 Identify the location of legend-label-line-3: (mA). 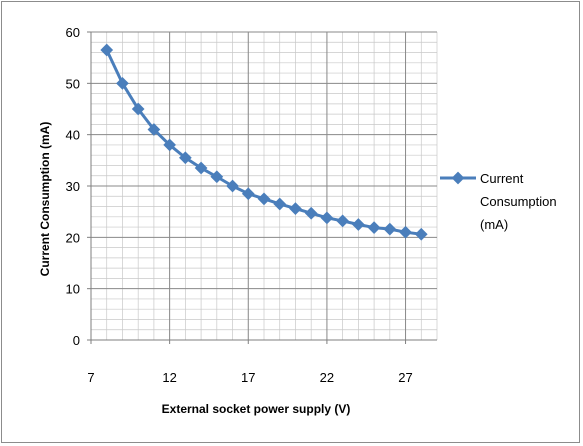
(494, 224).